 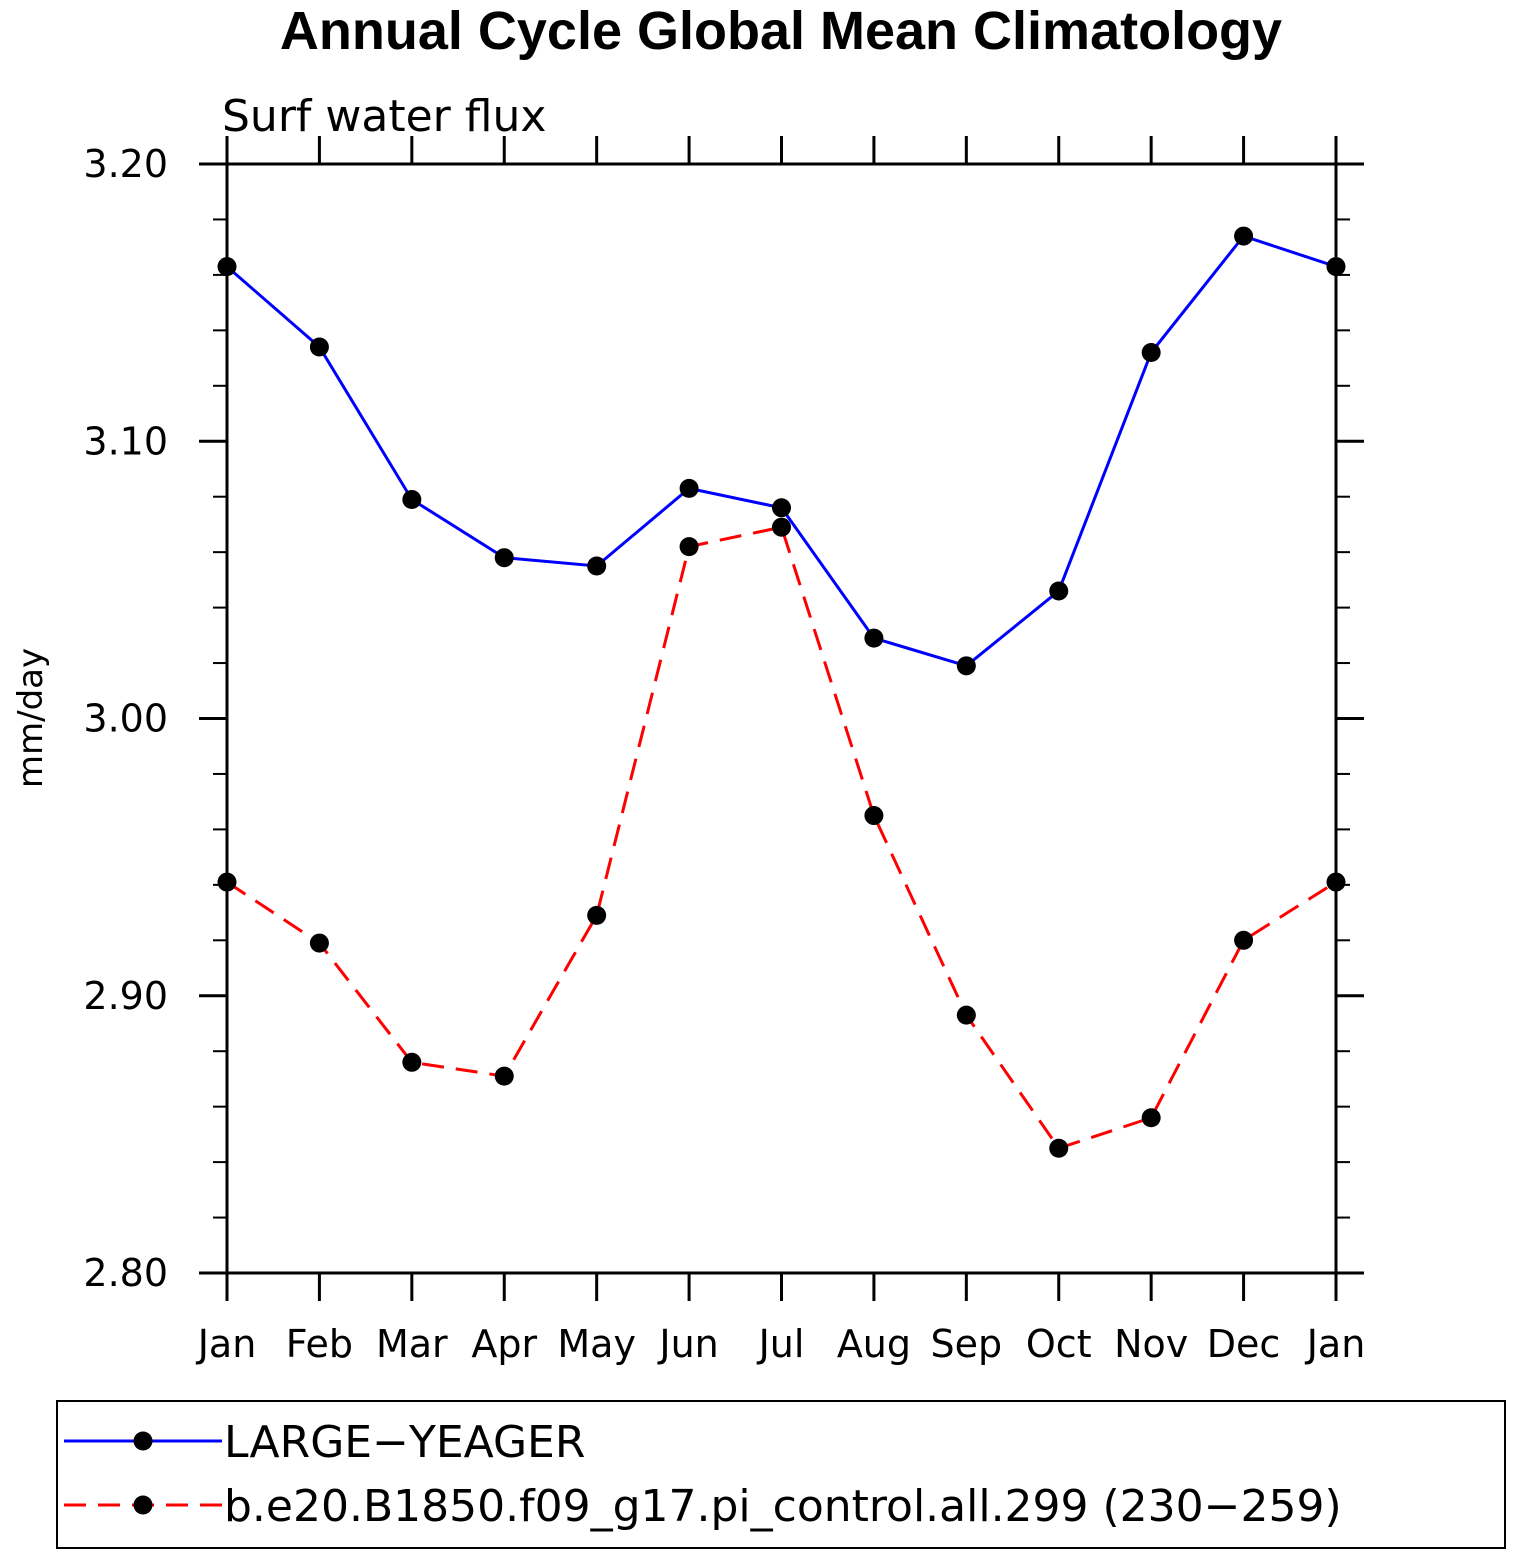 I want to click on x-tick-label: Jul, so click(x=781, y=1344).